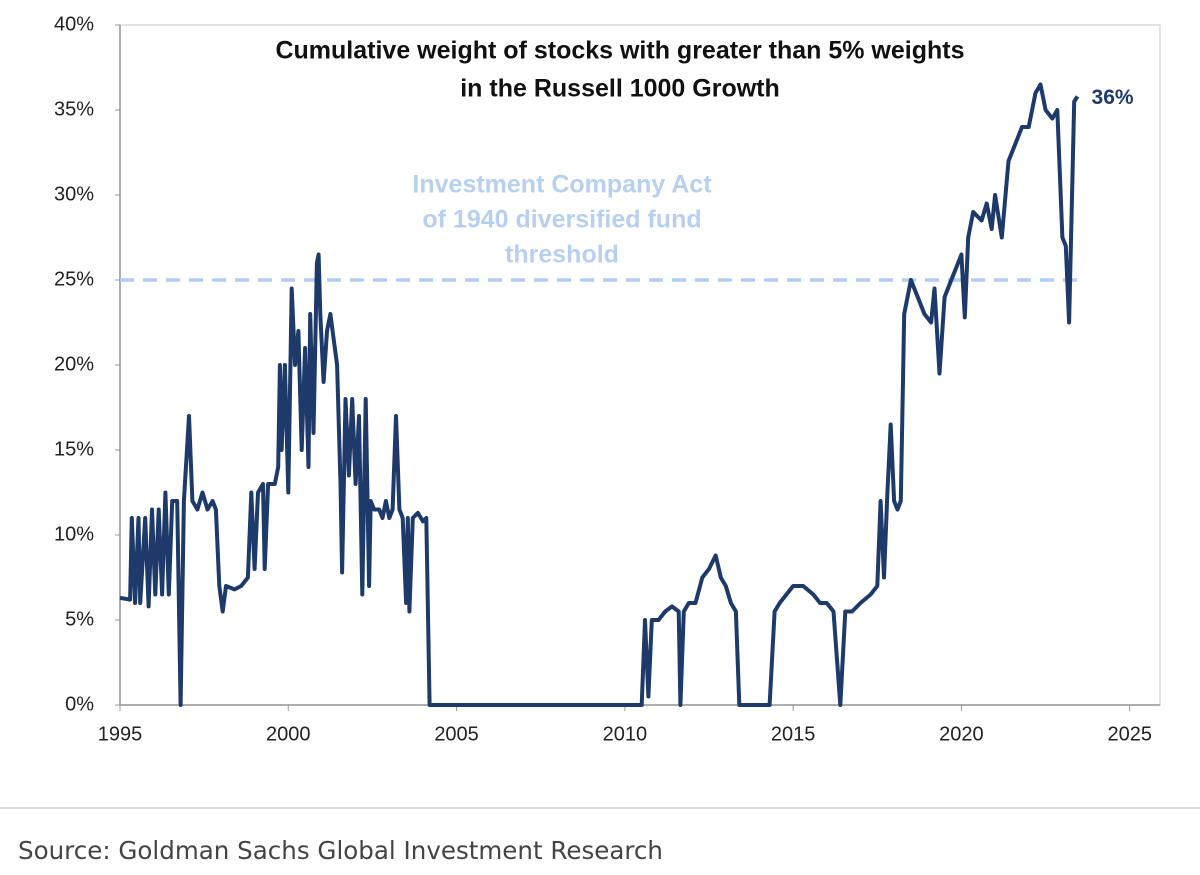 Image resolution: width=1200 pixels, height=875 pixels. I want to click on end-label: 36%, so click(1113, 97).